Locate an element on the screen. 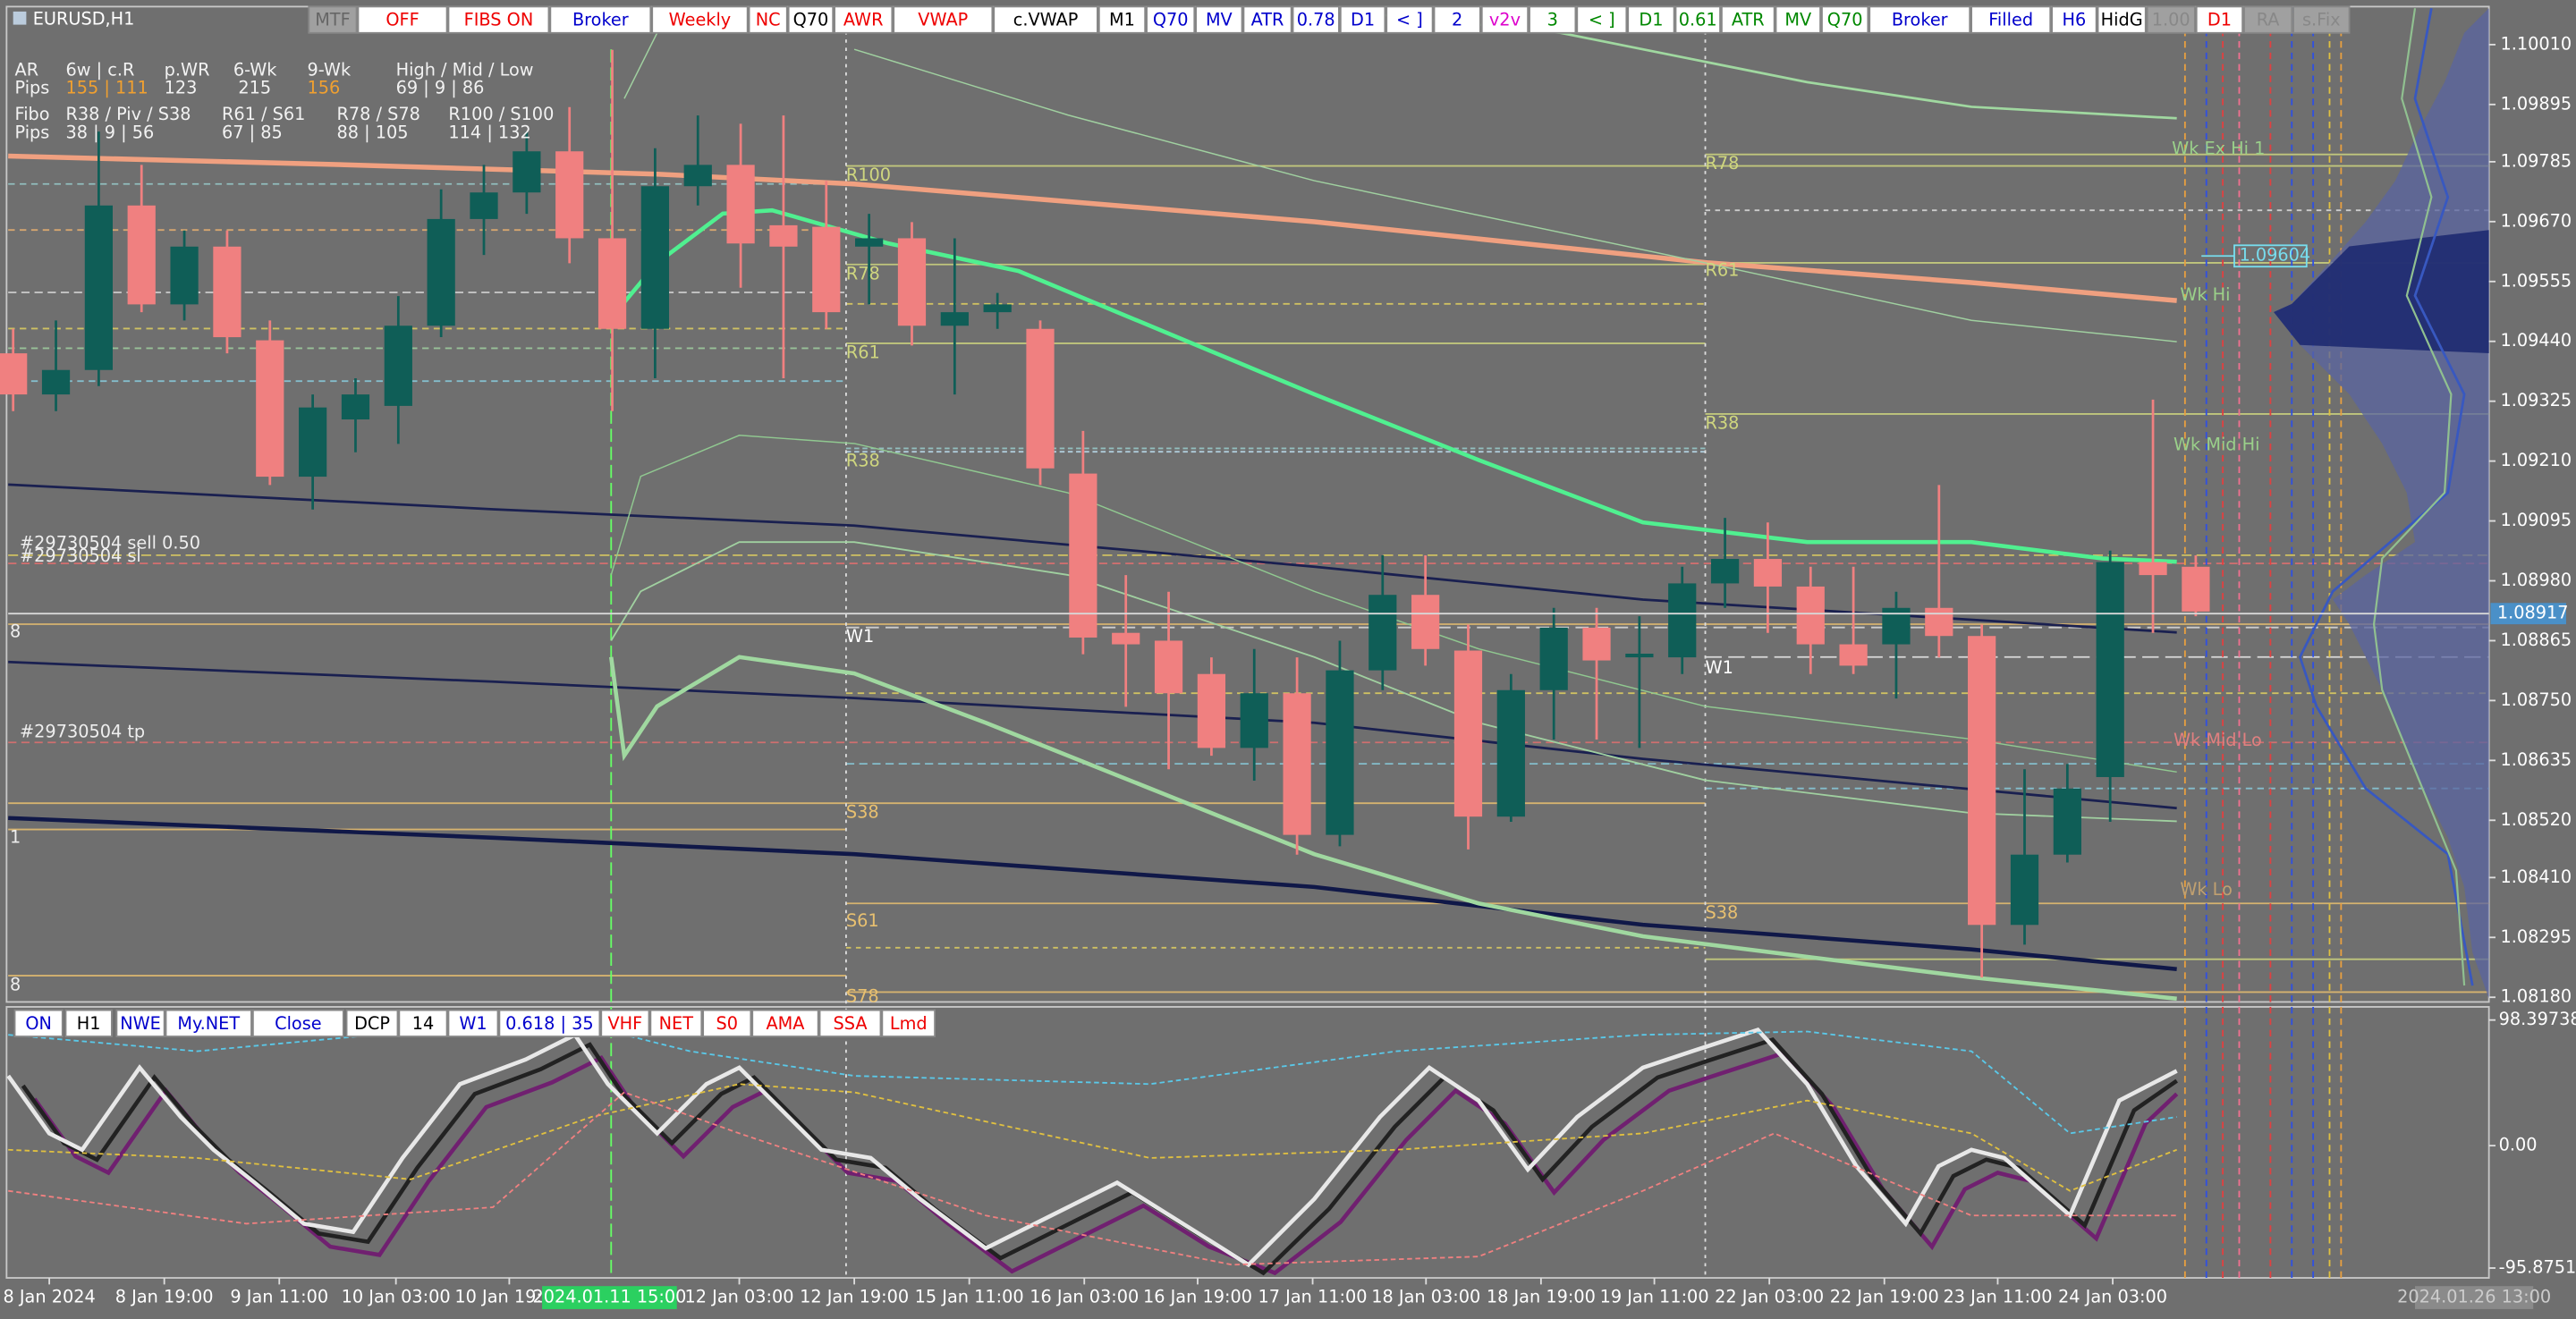 This screenshot has height=1319, width=2576. toolbar-button-label: H6 is located at coordinates (2075, 20).